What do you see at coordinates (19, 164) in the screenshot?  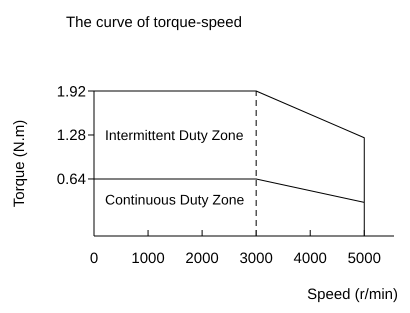 I see `y-axis-title: Torque (N.m)` at bounding box center [19, 164].